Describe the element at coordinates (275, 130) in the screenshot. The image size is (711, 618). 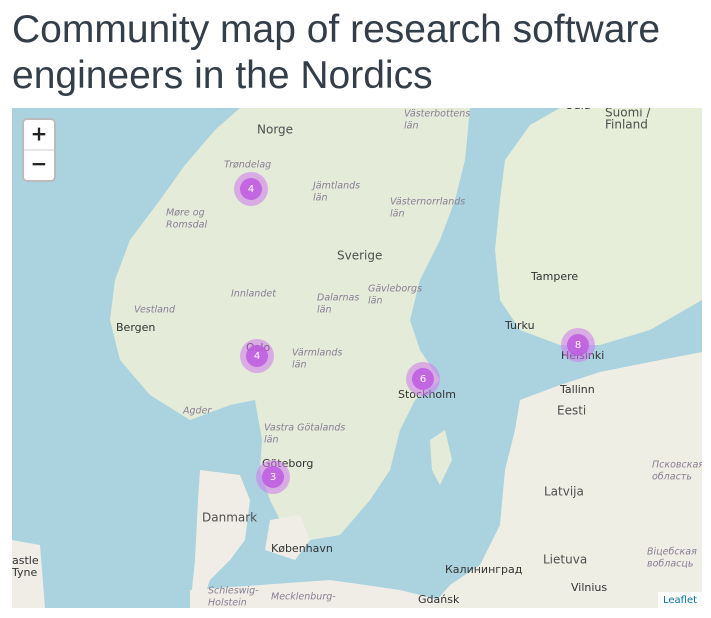
I see `map-label: Norge` at that location.